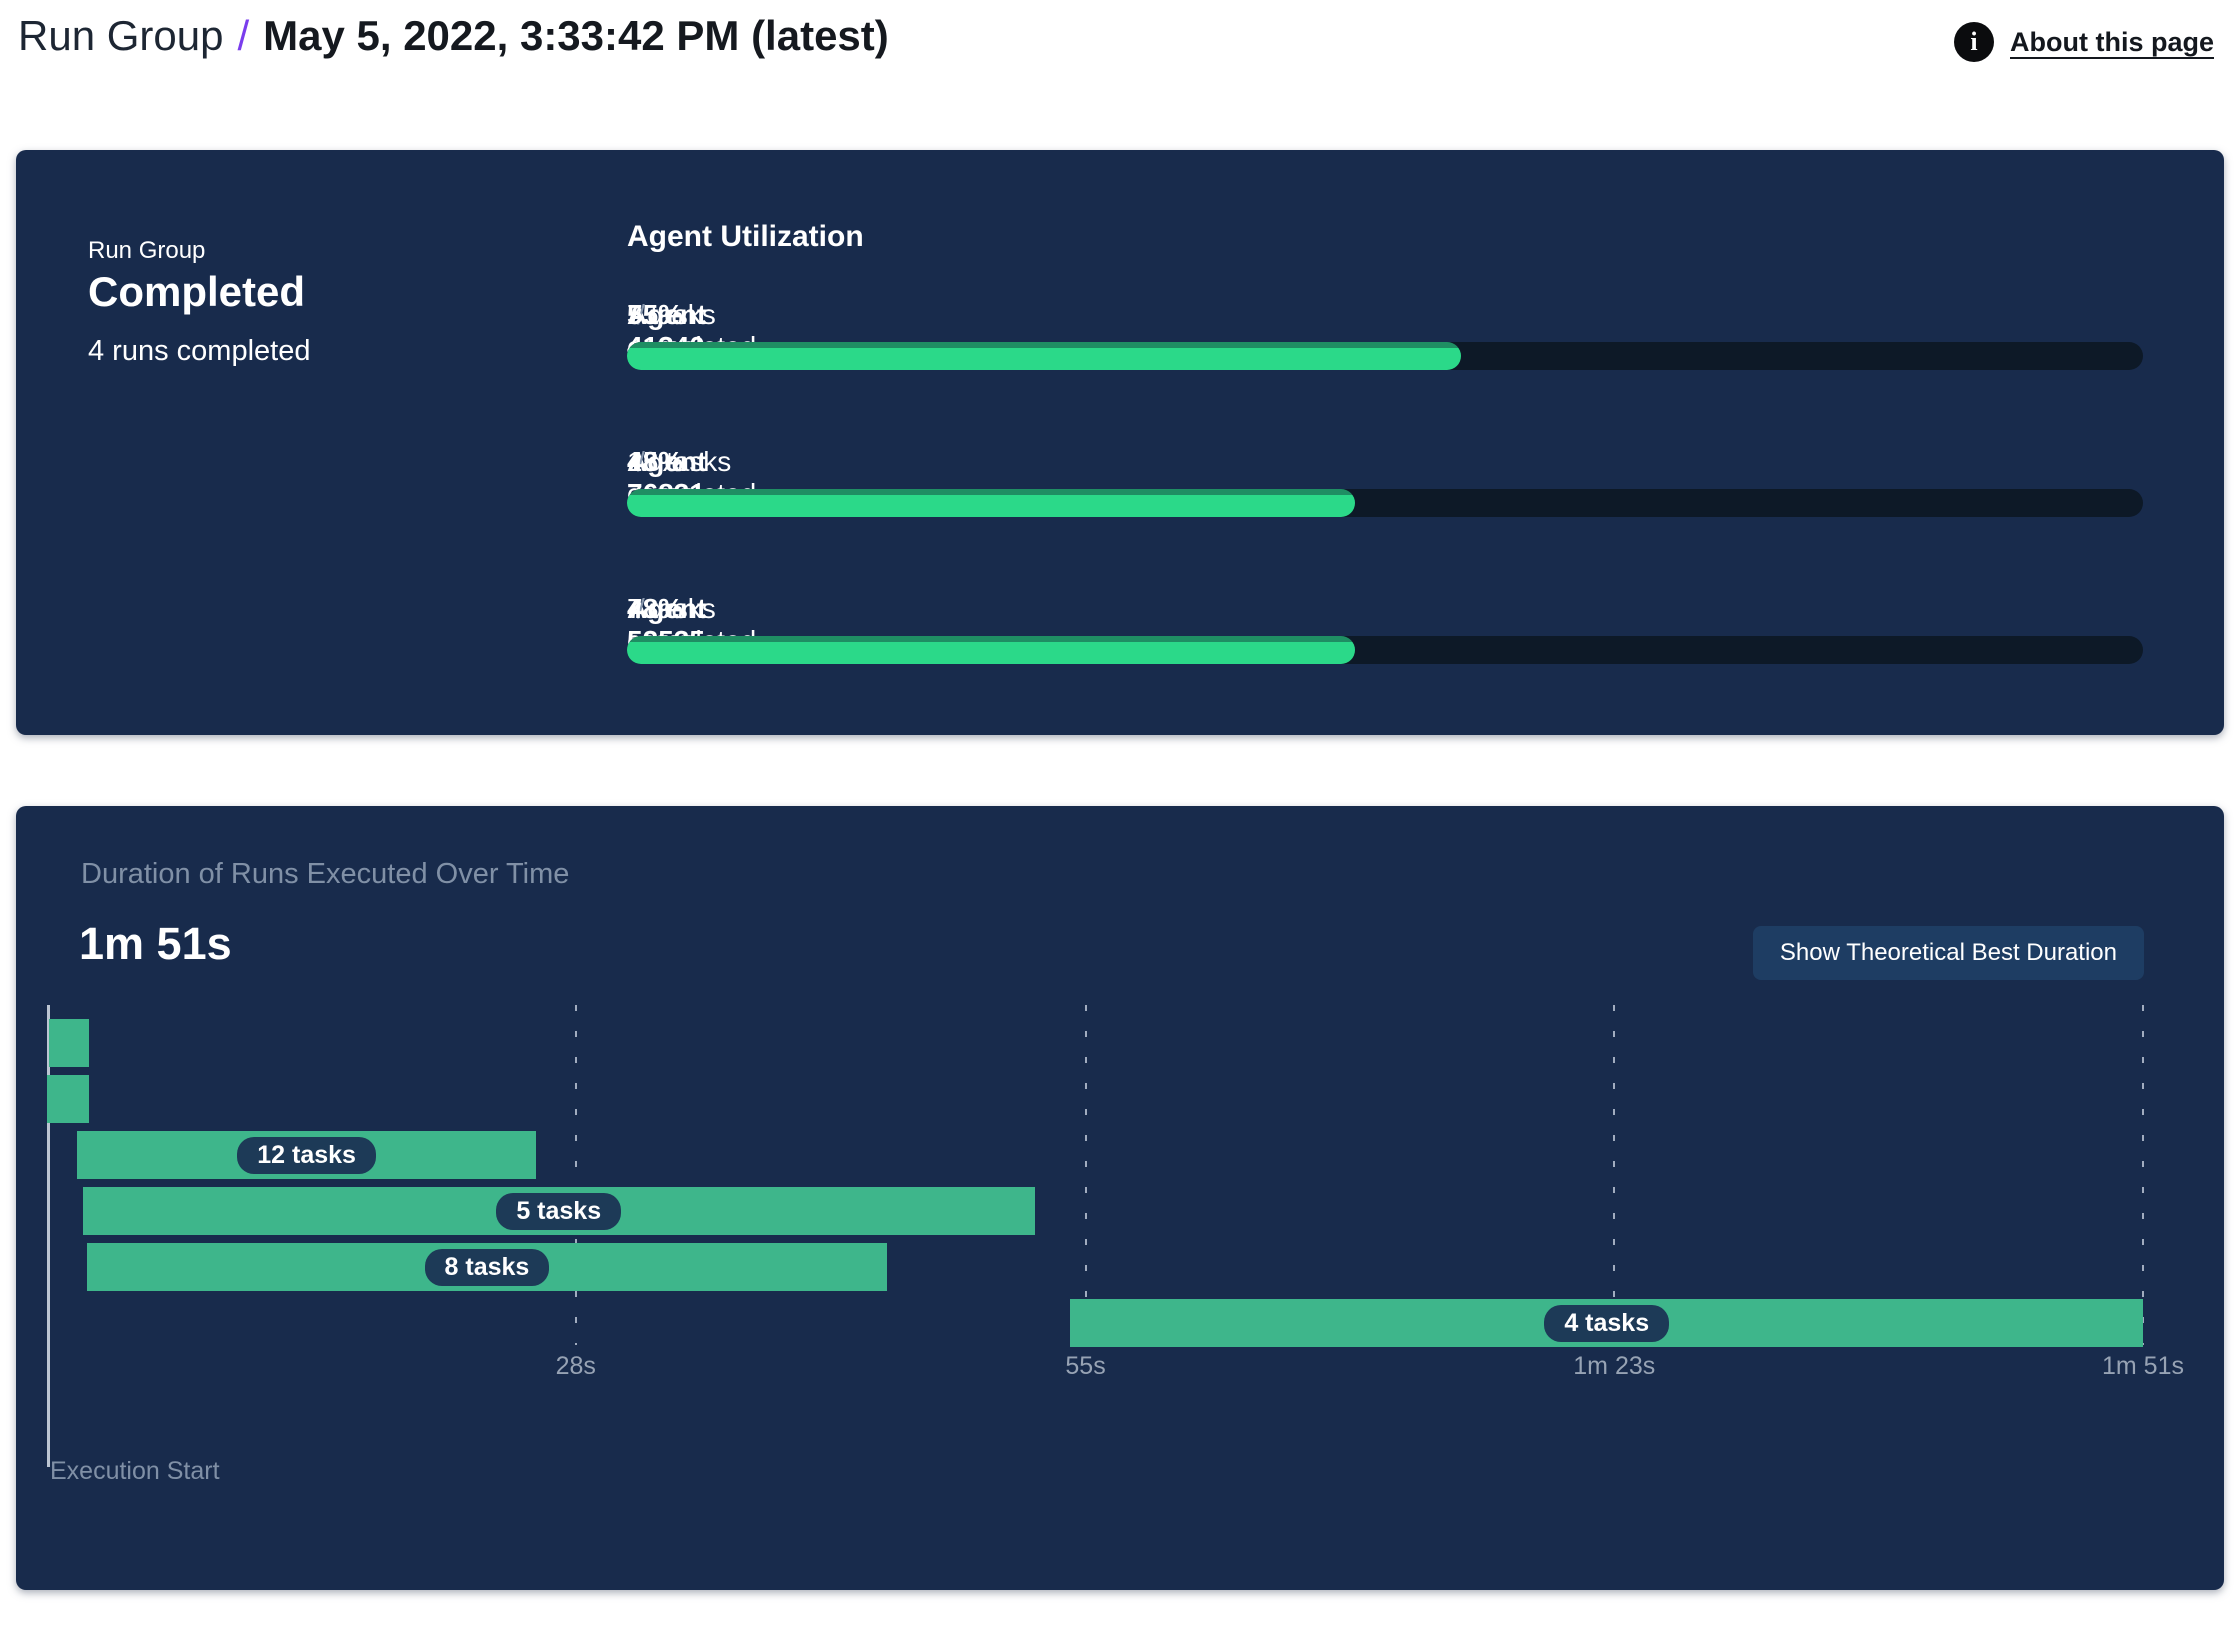 This screenshot has width=2240, height=1626. Describe the element at coordinates (325, 874) in the screenshot. I see `duration-chart-title: Duration of Runs Executed Over Time` at that location.